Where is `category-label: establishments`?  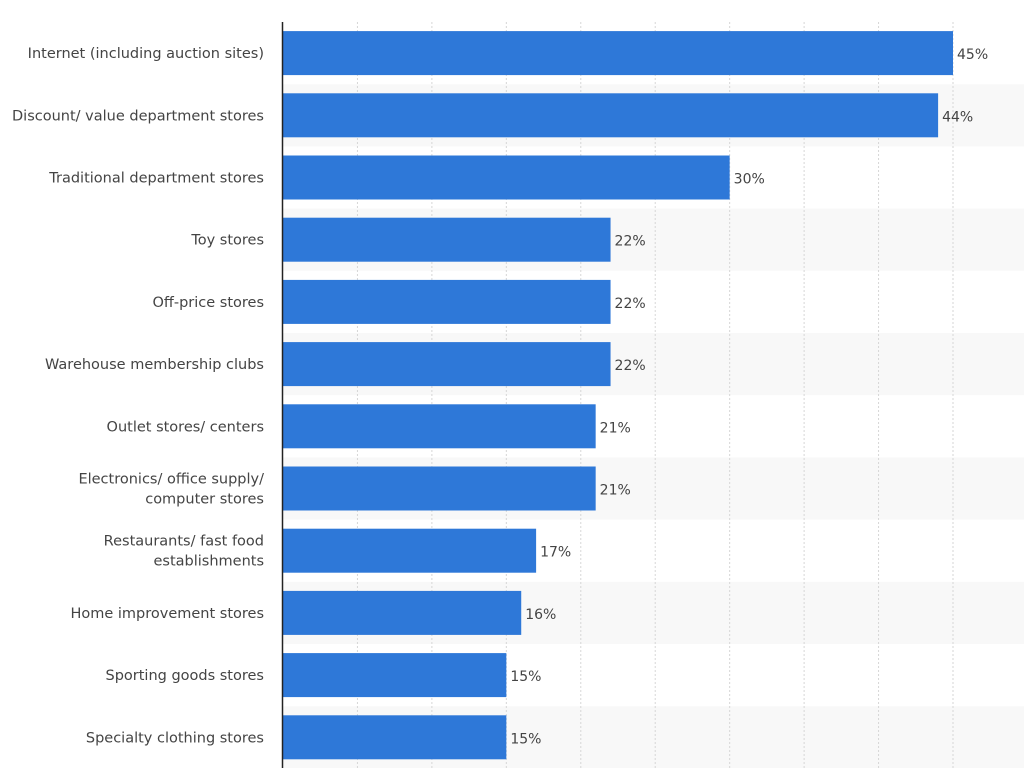
category-label: establishments is located at coordinates (208, 562).